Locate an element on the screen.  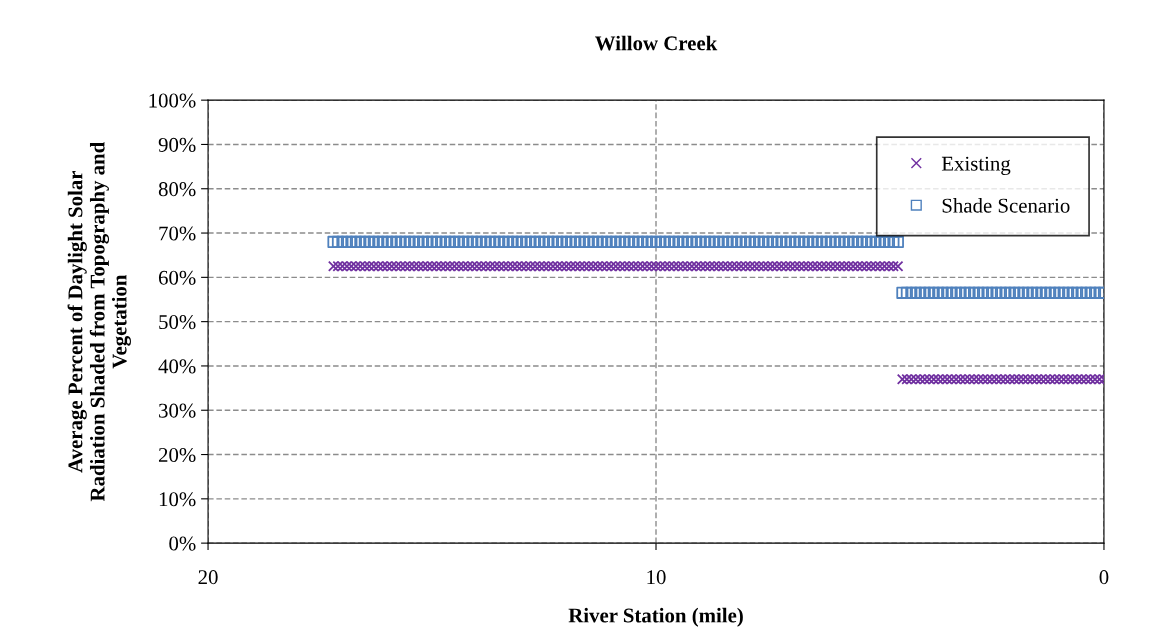
x-tick-label: 10 is located at coordinates (656, 577).